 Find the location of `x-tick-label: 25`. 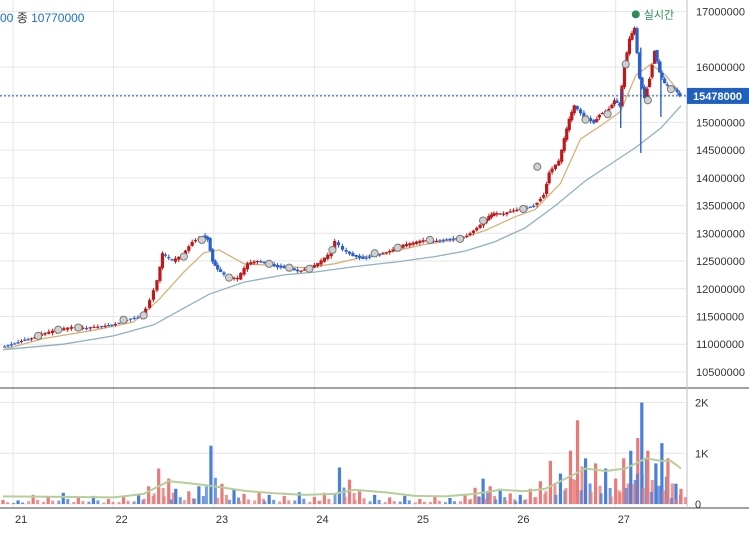

x-tick-label: 25 is located at coordinates (423, 520).